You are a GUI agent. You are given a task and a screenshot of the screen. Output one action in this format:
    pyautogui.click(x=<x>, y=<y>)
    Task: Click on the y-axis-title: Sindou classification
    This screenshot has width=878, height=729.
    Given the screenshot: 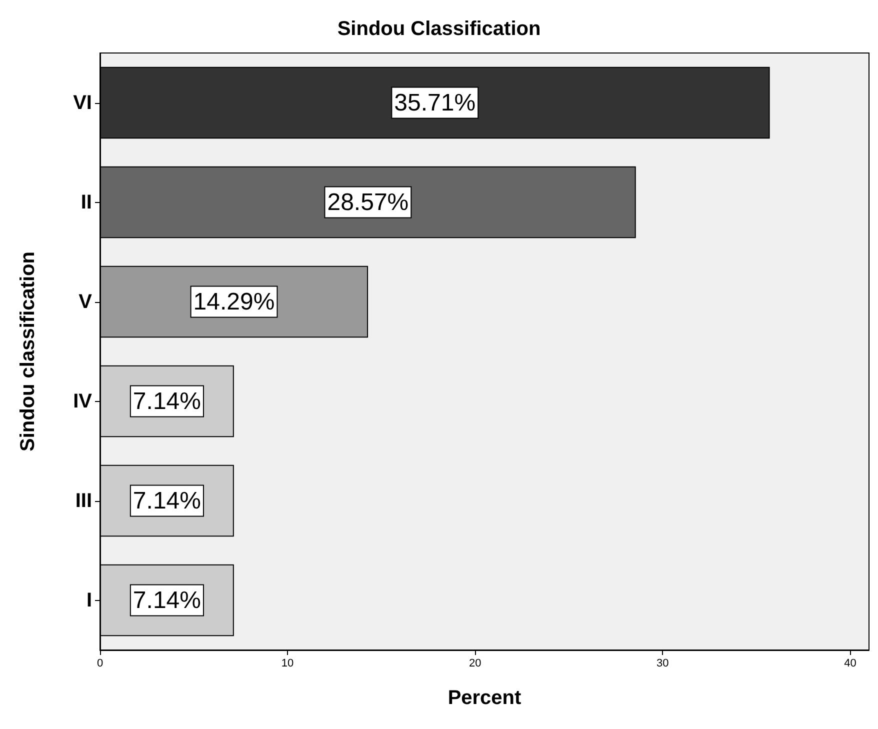 What is the action you would take?
    pyautogui.click(x=28, y=351)
    